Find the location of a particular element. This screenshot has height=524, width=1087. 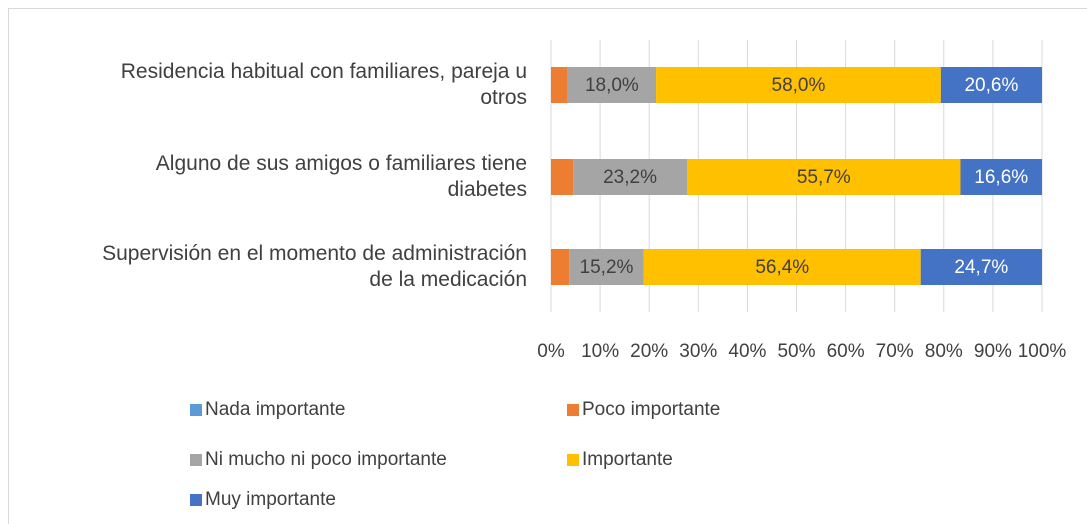

x-tick-label: 90% is located at coordinates (993, 351).